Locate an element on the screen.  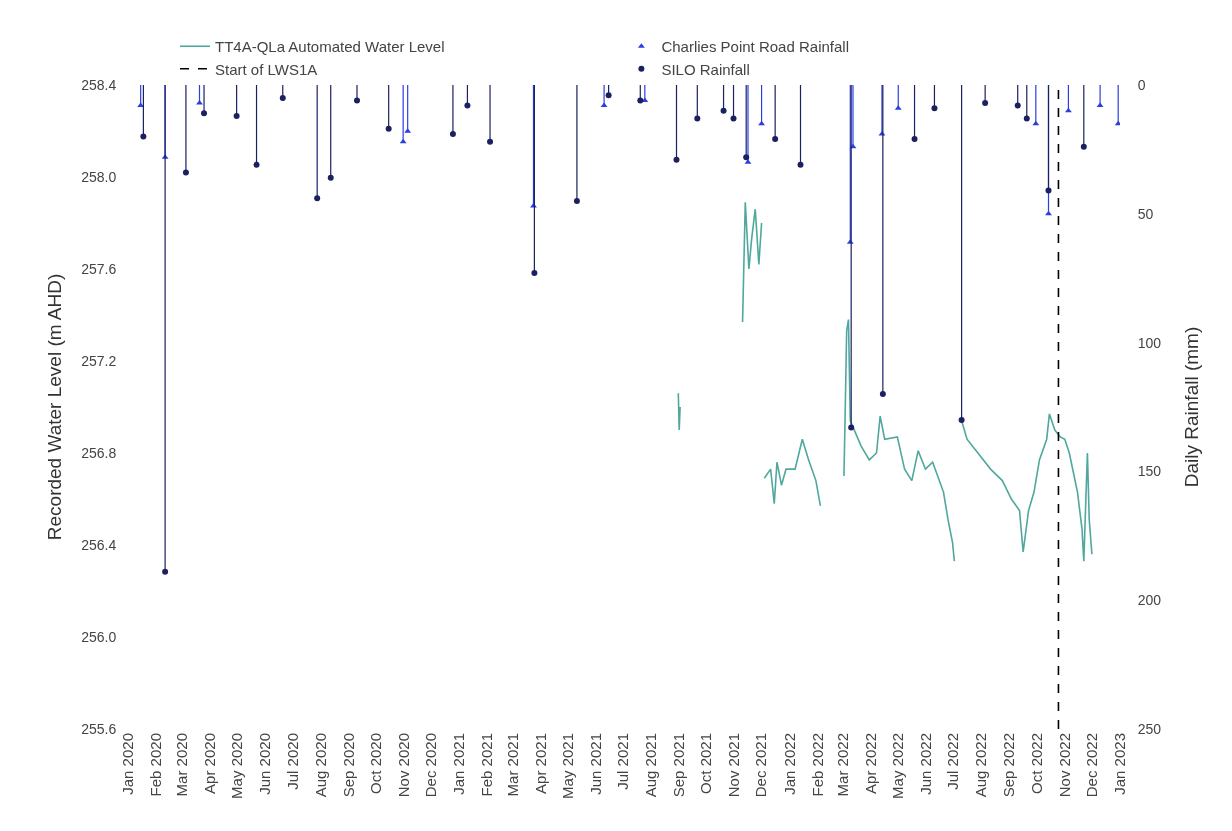
y2-tick-label: 0 is located at coordinates (1141, 84).